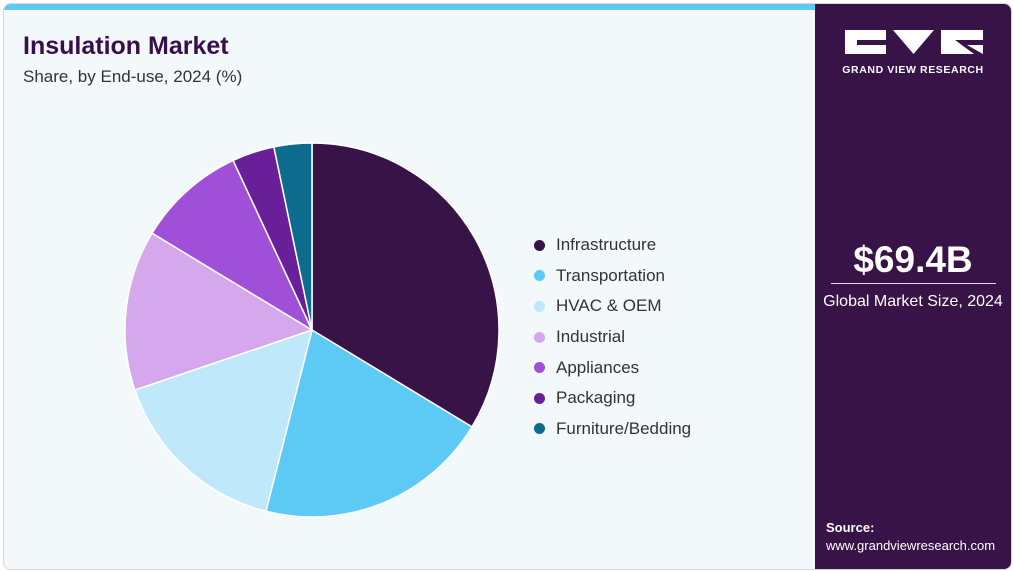 This screenshot has width=1013, height=571. Describe the element at coordinates (913, 301) in the screenshot. I see `market-size-label: Global Market Size, 2024` at that location.